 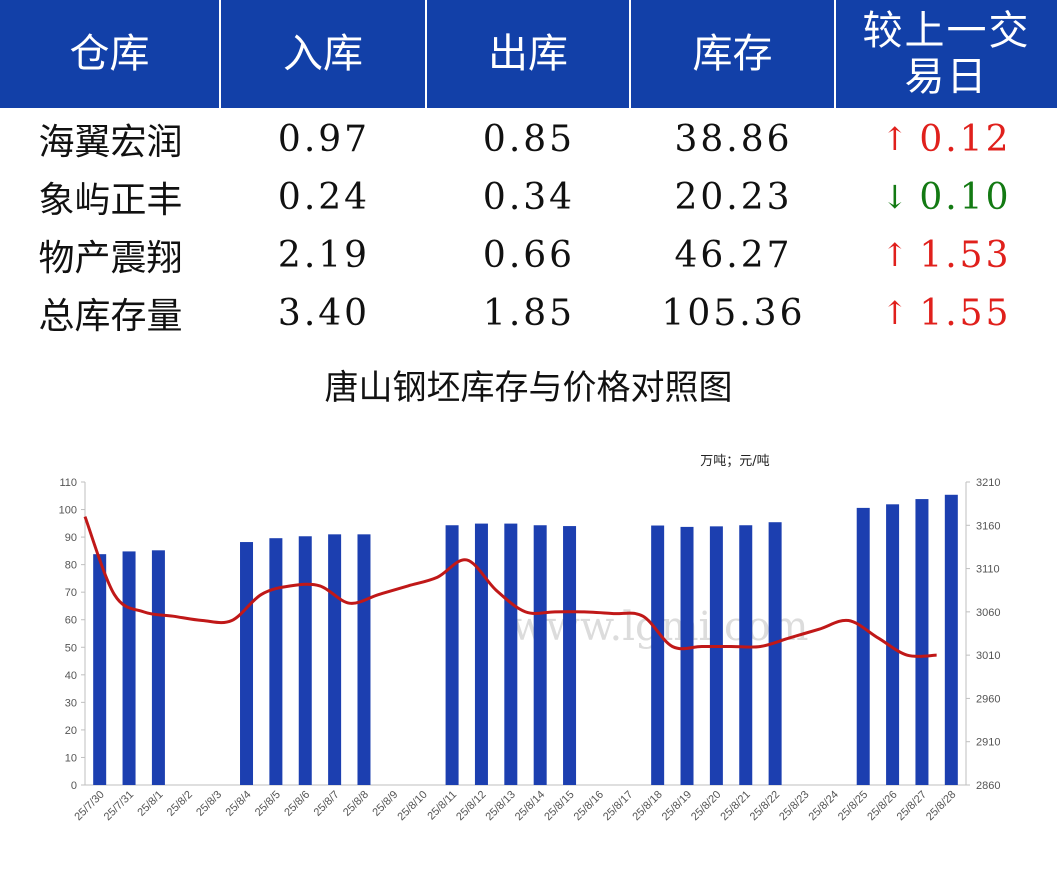 What do you see at coordinates (71, 703) in the screenshot?
I see `y-left-tick-label: 30` at bounding box center [71, 703].